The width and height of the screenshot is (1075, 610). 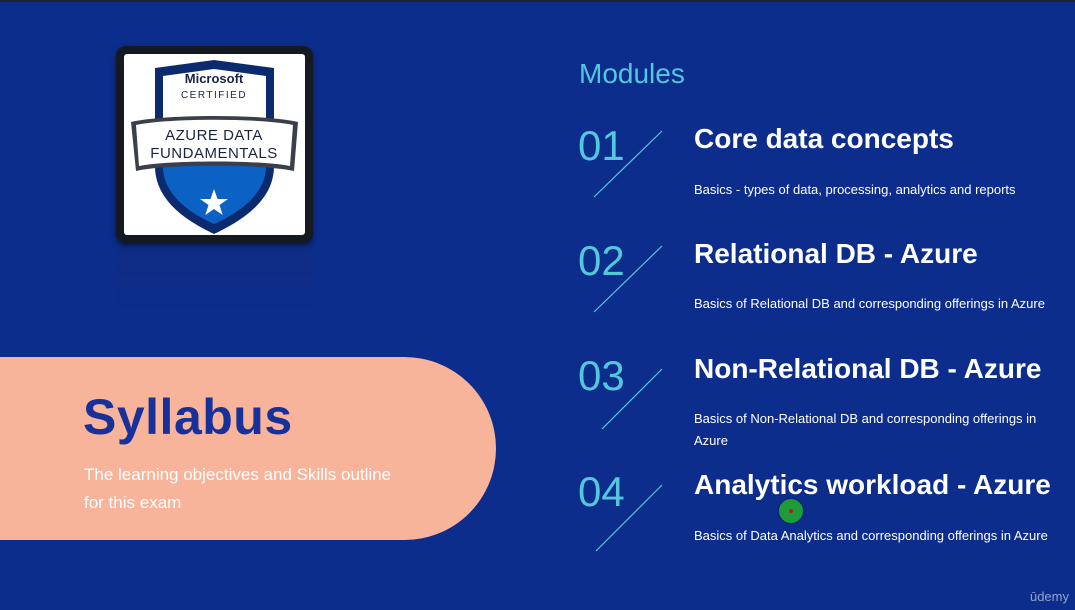 I want to click on badge-line1-text: AZURE DATA, so click(x=214, y=135).